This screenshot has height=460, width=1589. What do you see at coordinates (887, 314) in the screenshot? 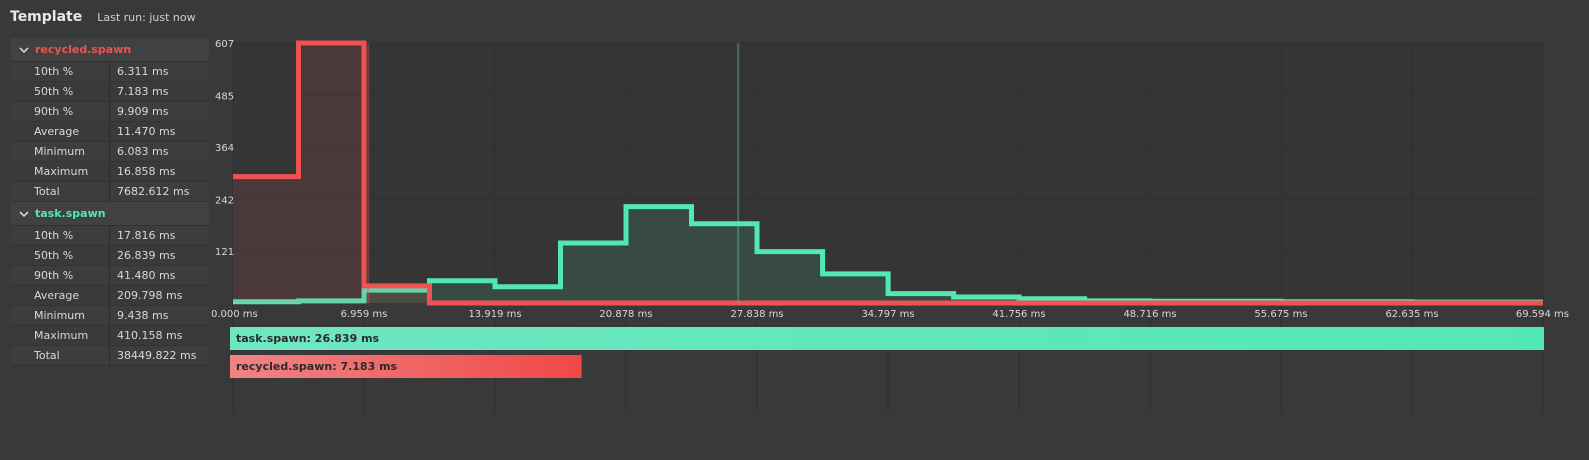
I see `x-tick-label: 34.797 ms` at bounding box center [887, 314].